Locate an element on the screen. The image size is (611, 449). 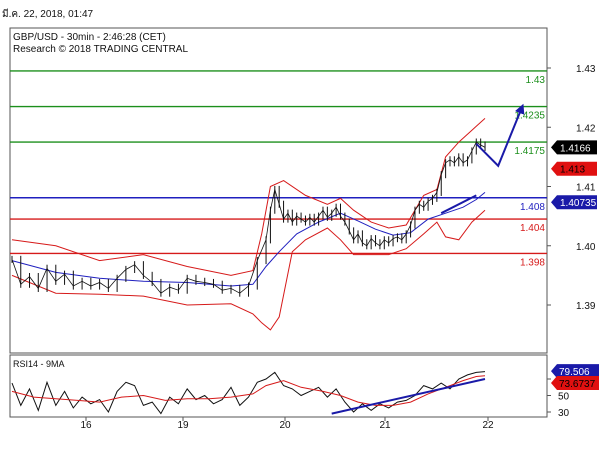
x-tick-label: 22 is located at coordinates (488, 425).